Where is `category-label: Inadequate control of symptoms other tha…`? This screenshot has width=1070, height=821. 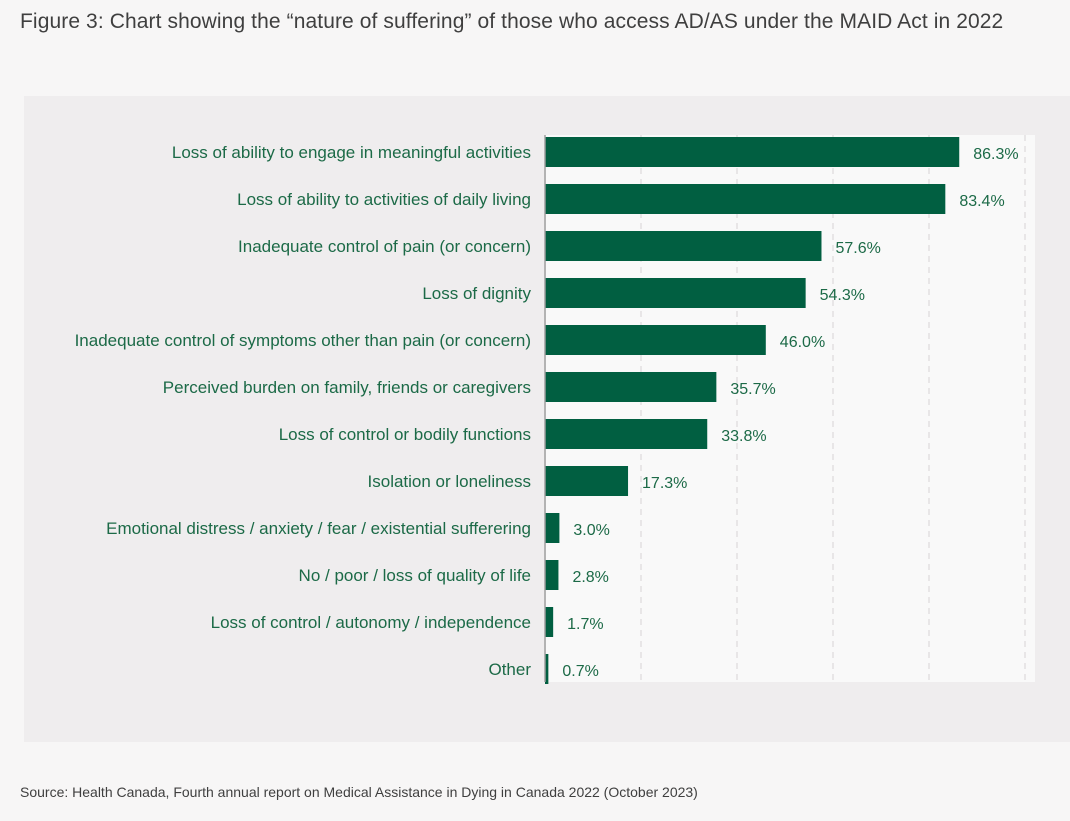 category-label: Inadequate control of symptoms other tha… is located at coordinates (303, 340).